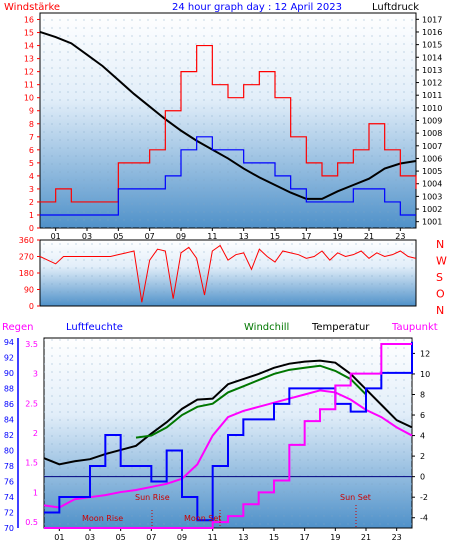  What do you see at coordinates (31, 215) in the screenshot?
I see `wind-tick-label: 1` at bounding box center [31, 215].